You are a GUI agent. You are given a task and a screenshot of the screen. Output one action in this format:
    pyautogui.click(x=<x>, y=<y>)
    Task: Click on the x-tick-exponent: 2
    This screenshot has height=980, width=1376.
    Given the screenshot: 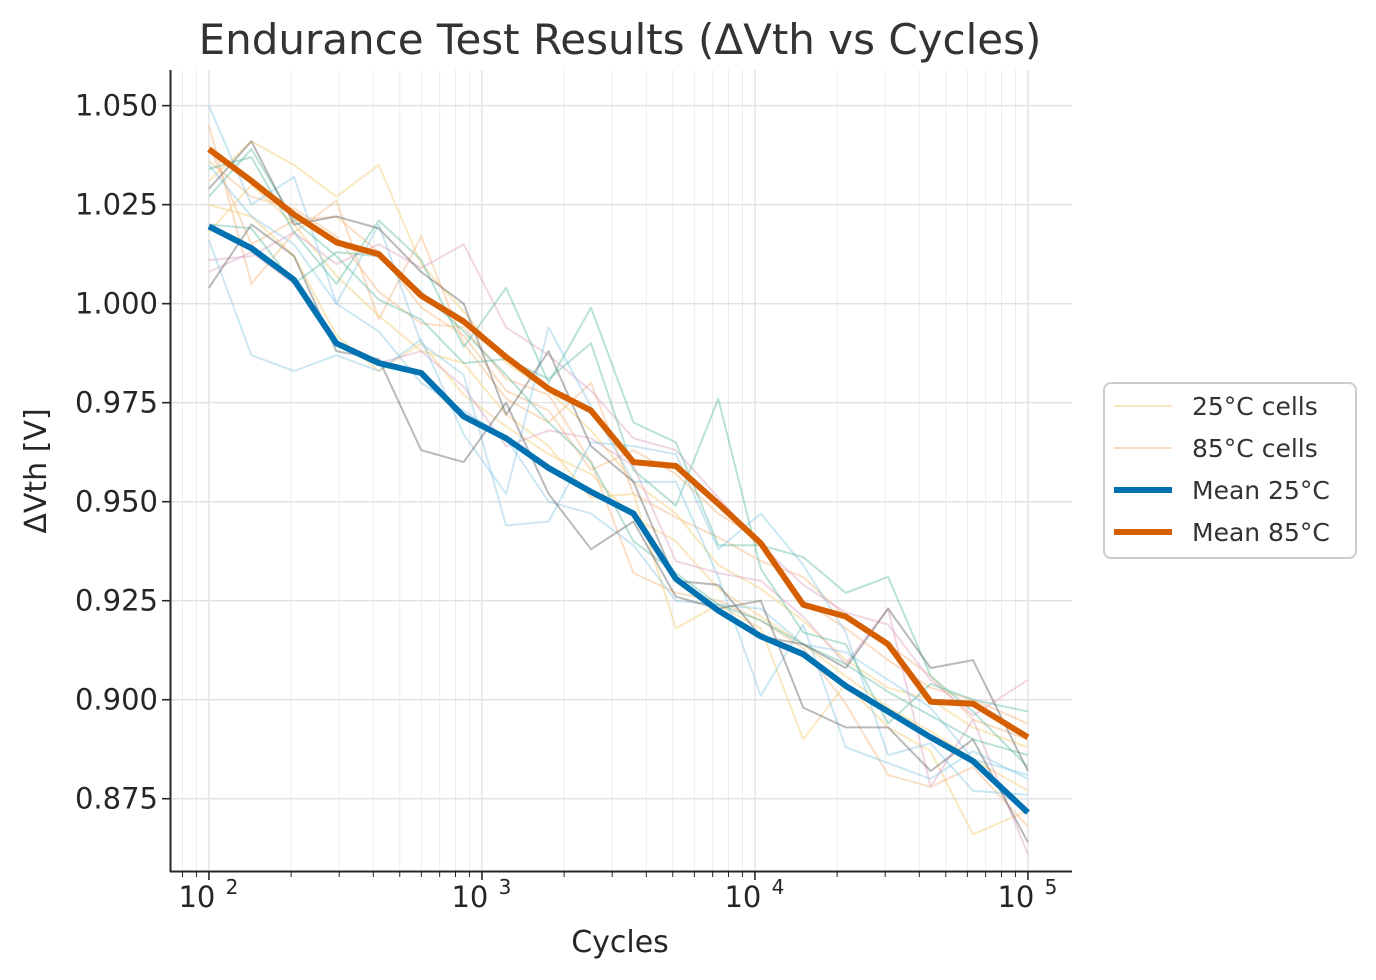 What is the action you would take?
    pyautogui.click(x=232, y=887)
    